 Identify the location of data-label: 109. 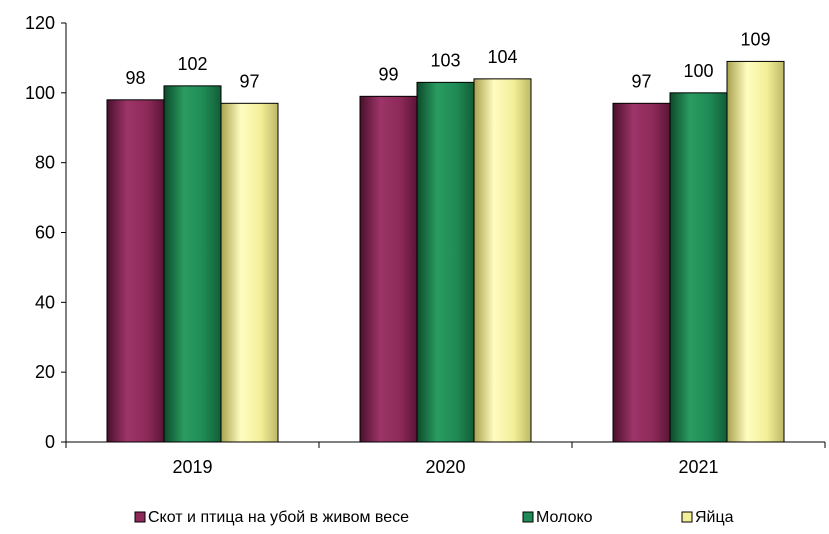
(755, 39).